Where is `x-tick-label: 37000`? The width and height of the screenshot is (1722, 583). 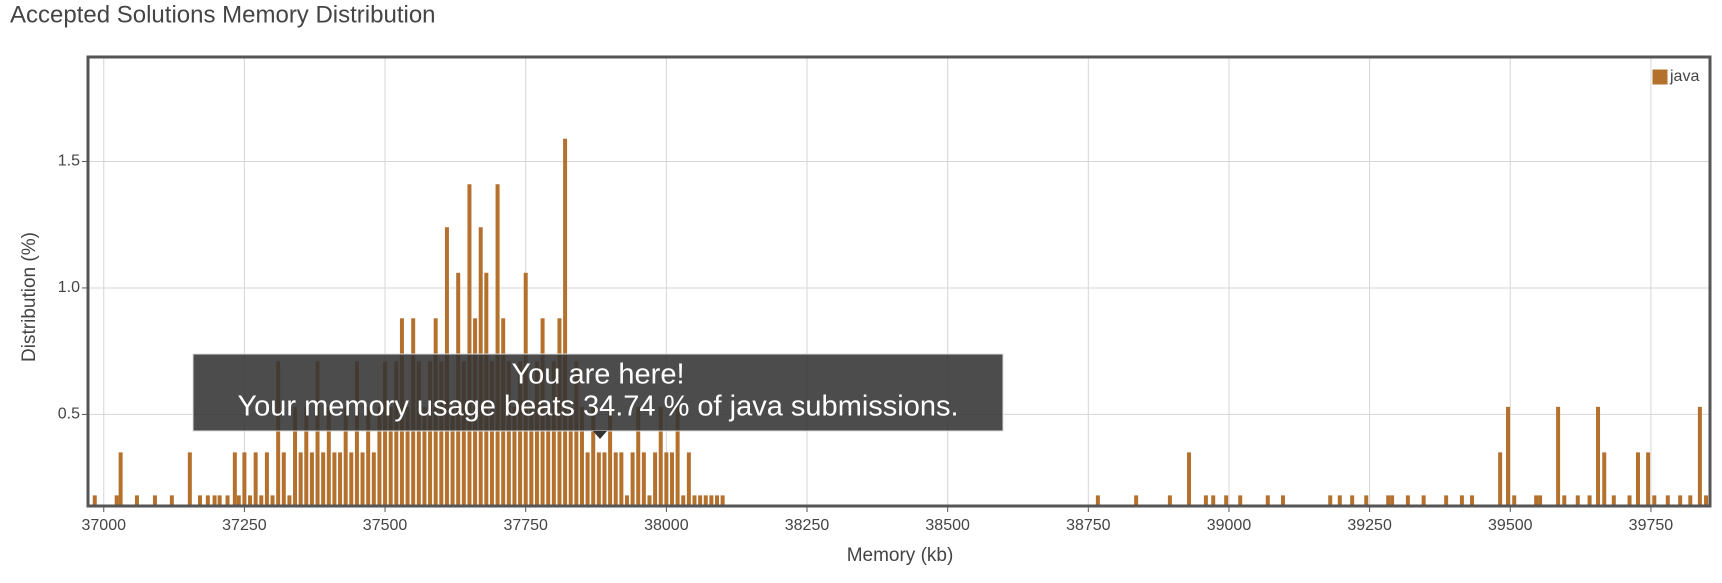 x-tick-label: 37000 is located at coordinates (104, 525).